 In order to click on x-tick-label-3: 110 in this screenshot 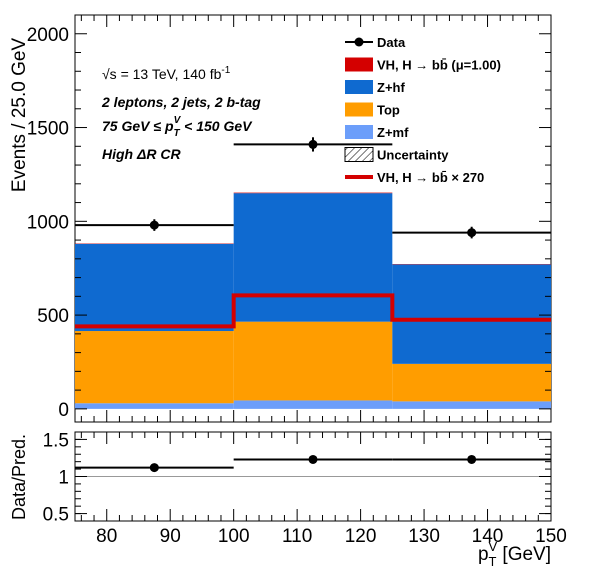, I will do `click(297, 536)`.